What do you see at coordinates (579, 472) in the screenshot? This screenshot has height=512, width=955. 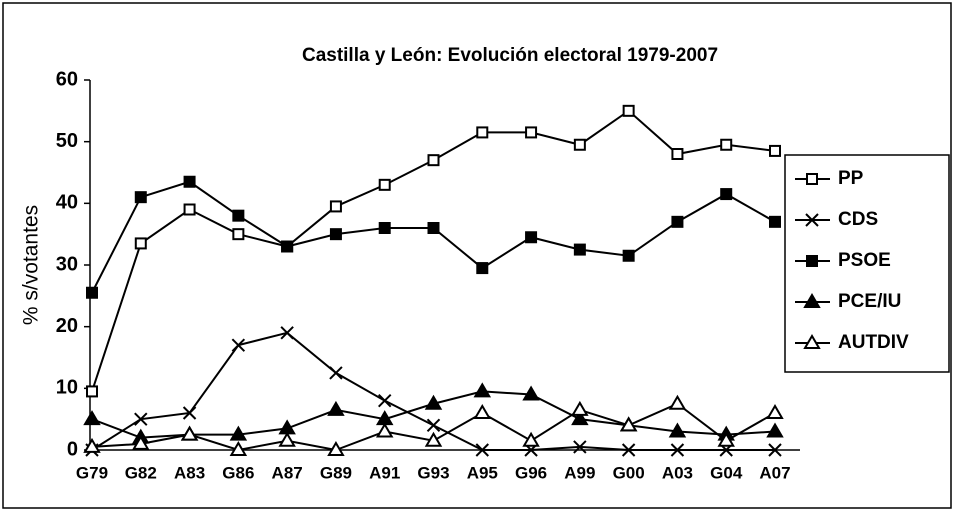 I see `x-tick-label: A99` at bounding box center [579, 472].